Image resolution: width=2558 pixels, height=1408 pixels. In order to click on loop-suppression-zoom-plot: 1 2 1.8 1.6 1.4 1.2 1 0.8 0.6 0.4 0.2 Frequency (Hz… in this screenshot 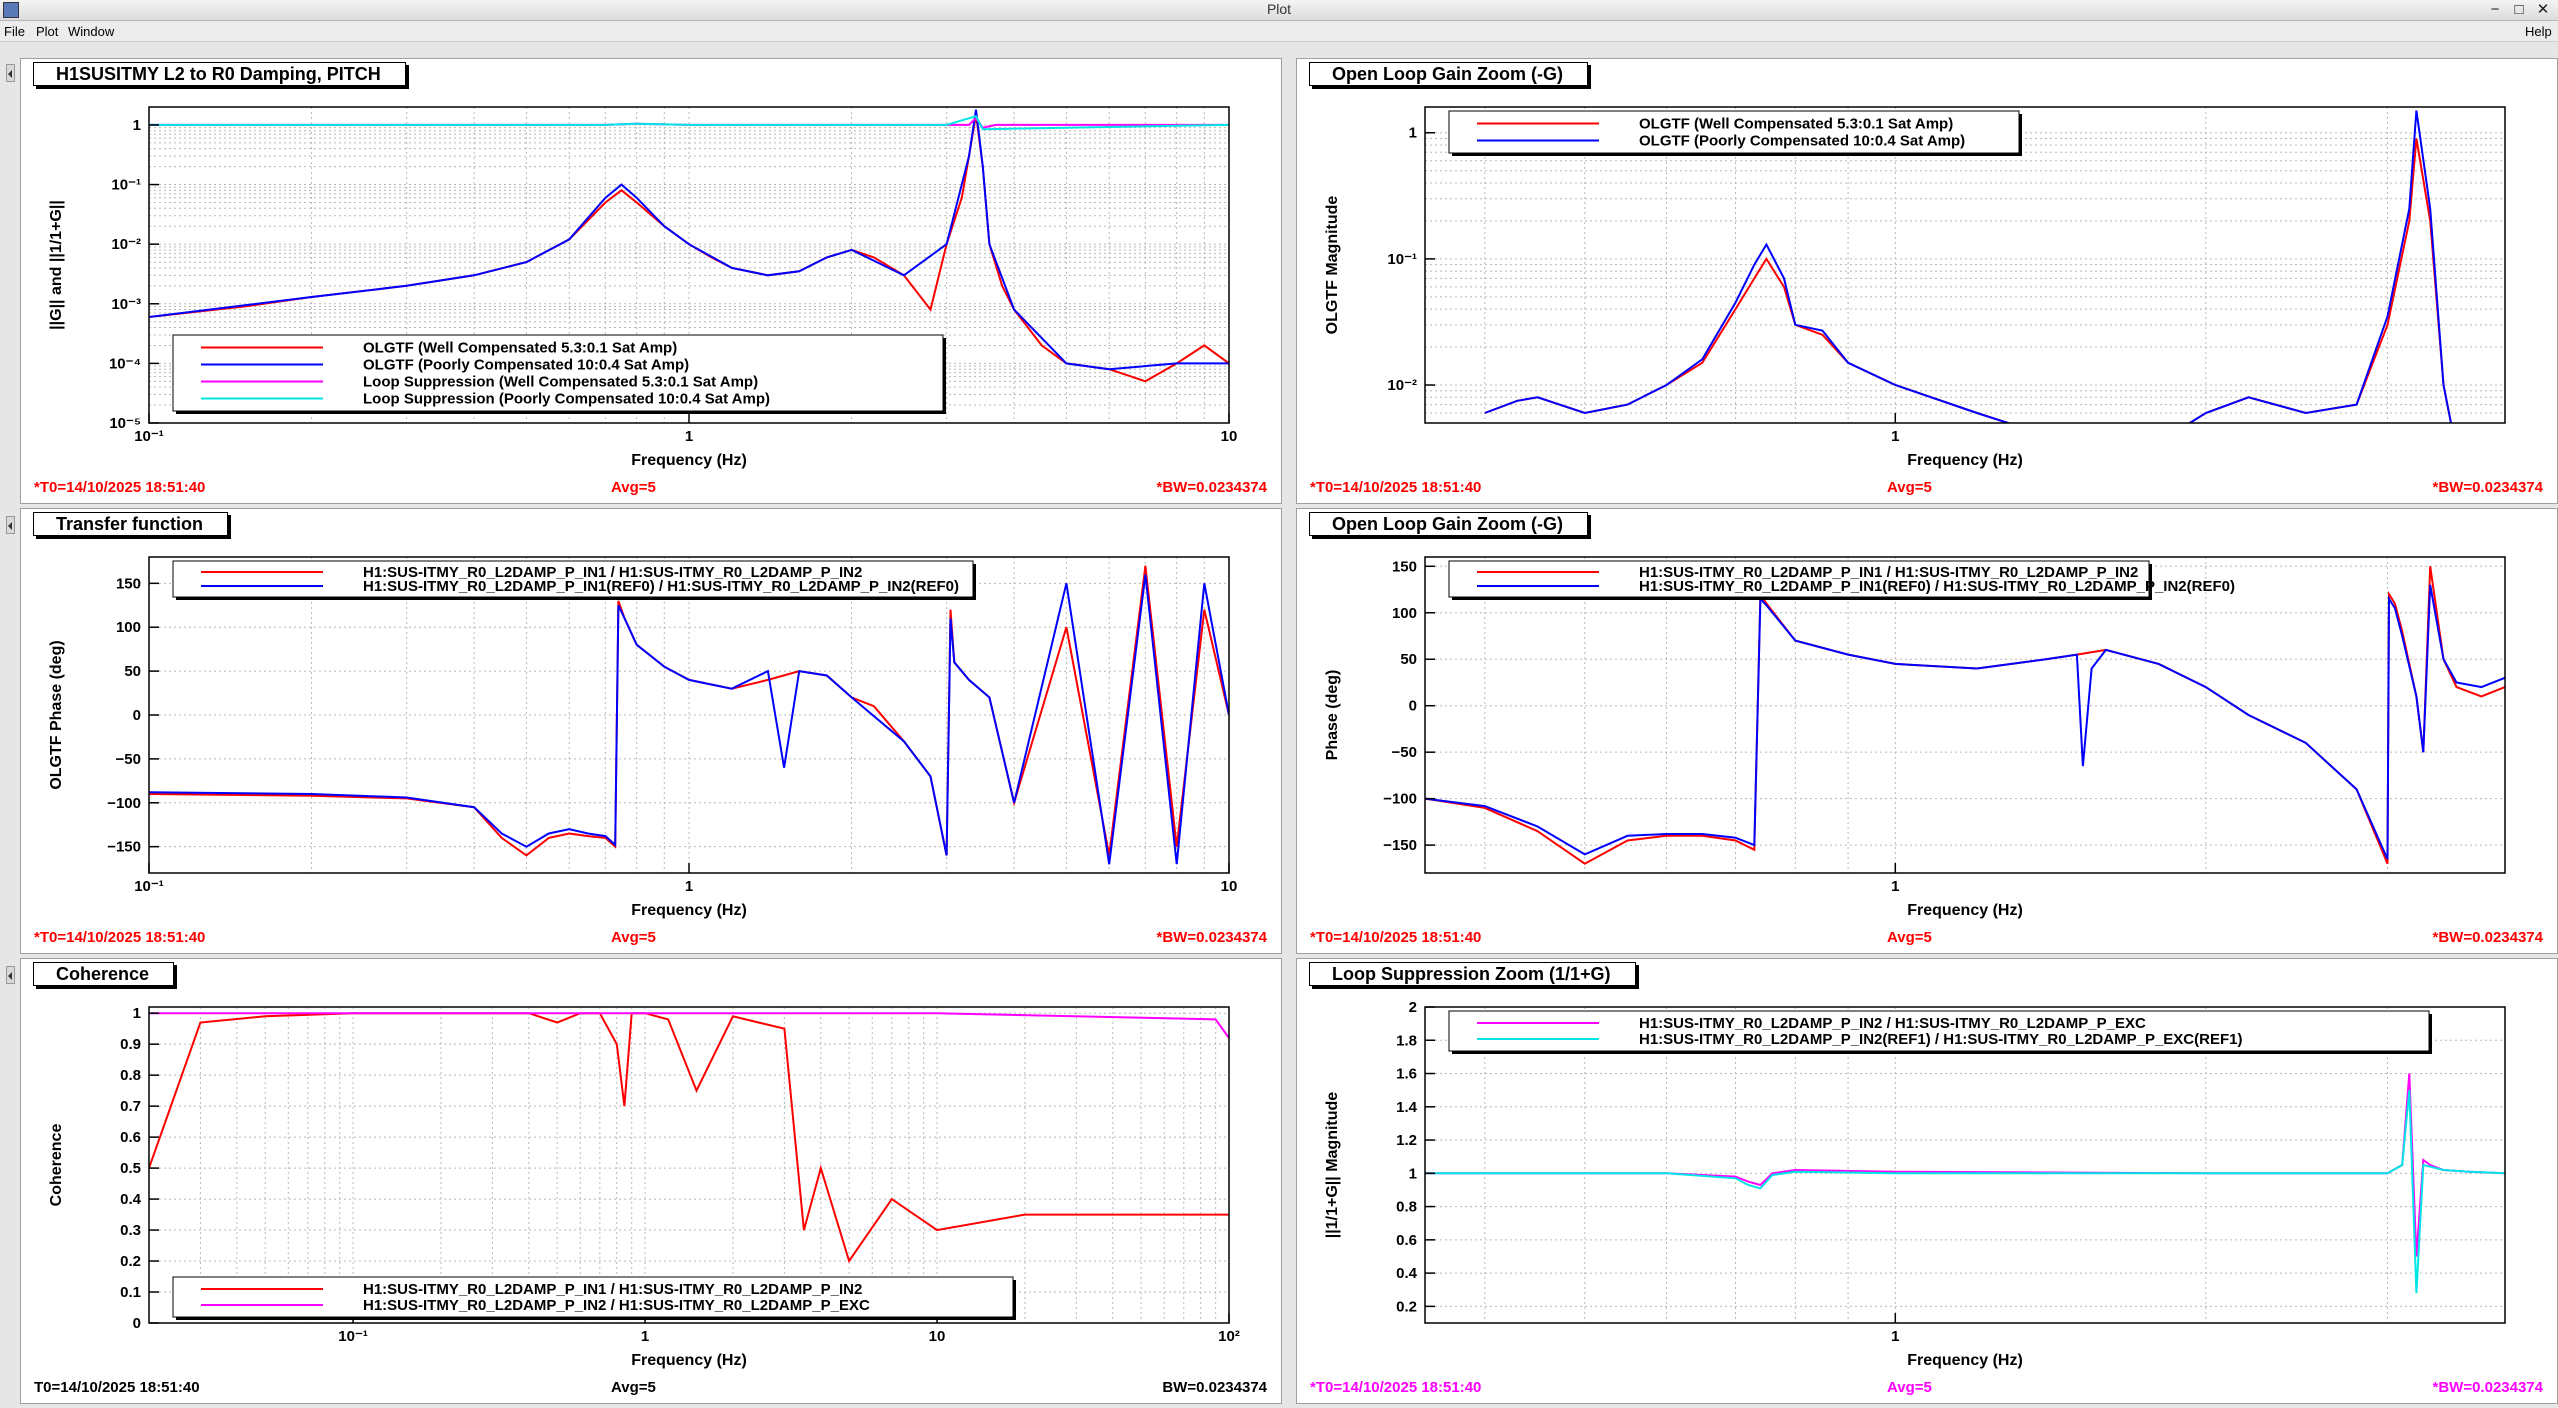, I will do `click(1915, 1184)`.